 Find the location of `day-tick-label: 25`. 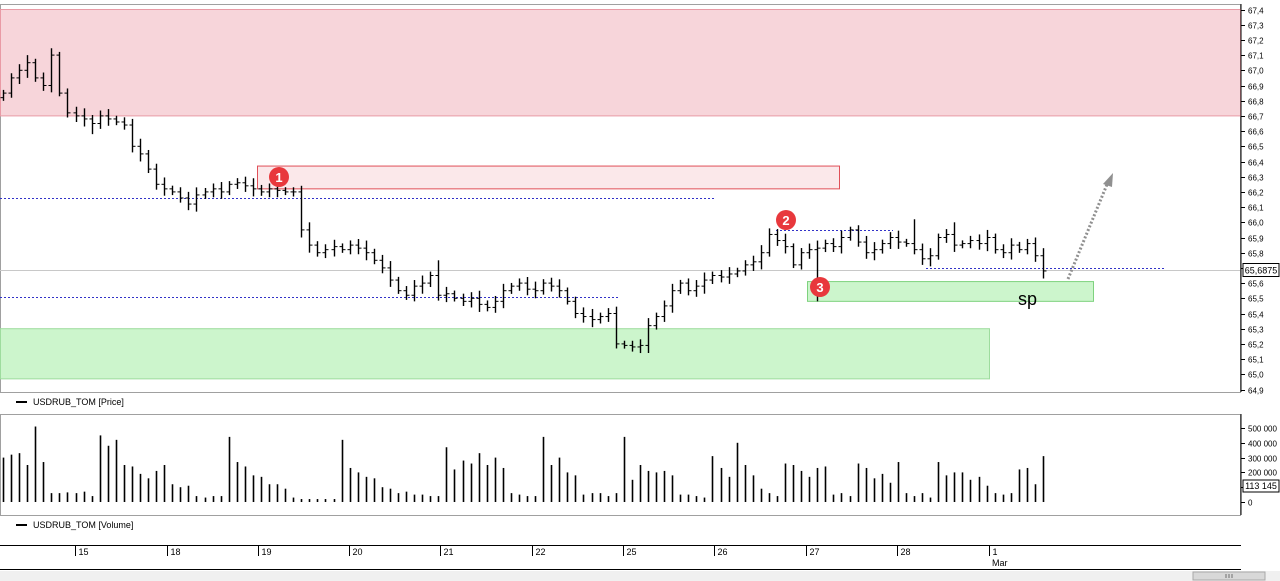

day-tick-label: 25 is located at coordinates (632, 552).